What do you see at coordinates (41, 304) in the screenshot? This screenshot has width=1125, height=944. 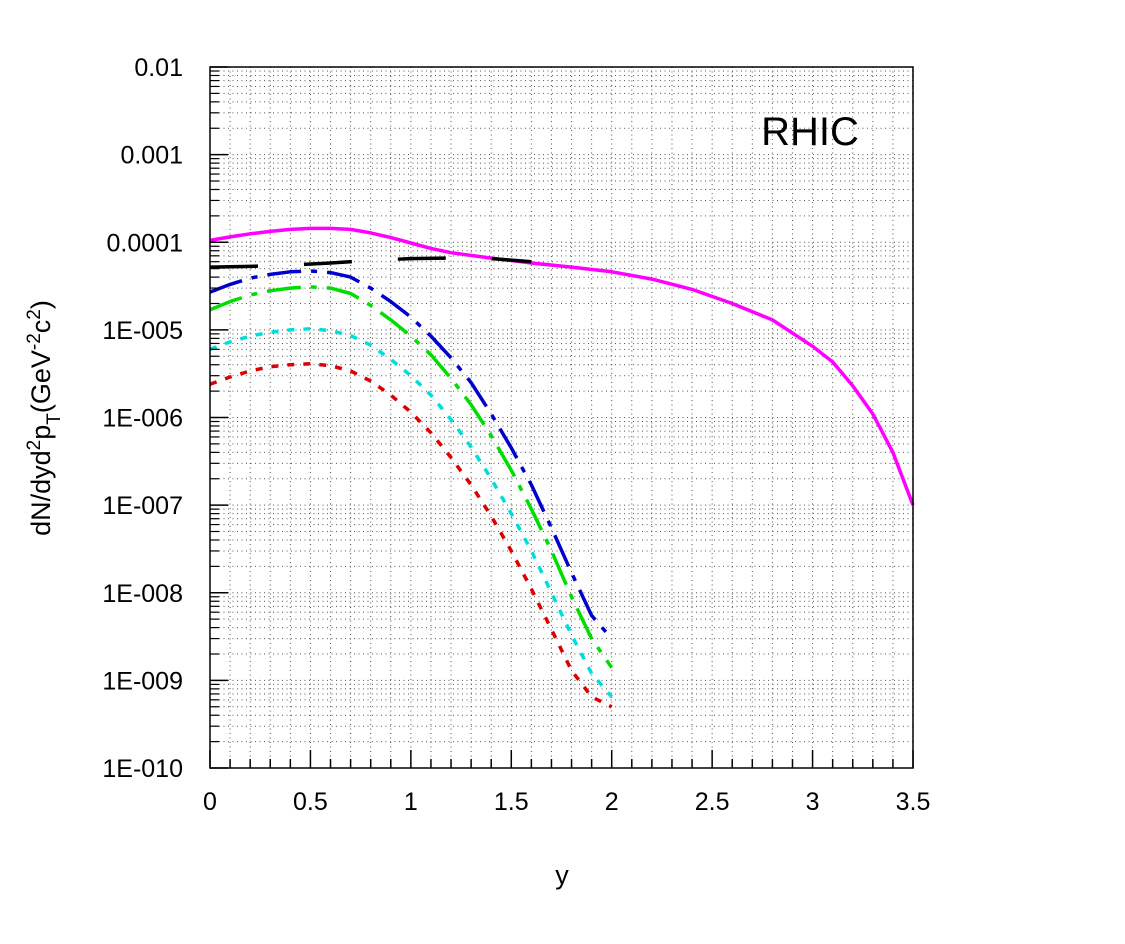 I see `y-axis-title-part: )` at bounding box center [41, 304].